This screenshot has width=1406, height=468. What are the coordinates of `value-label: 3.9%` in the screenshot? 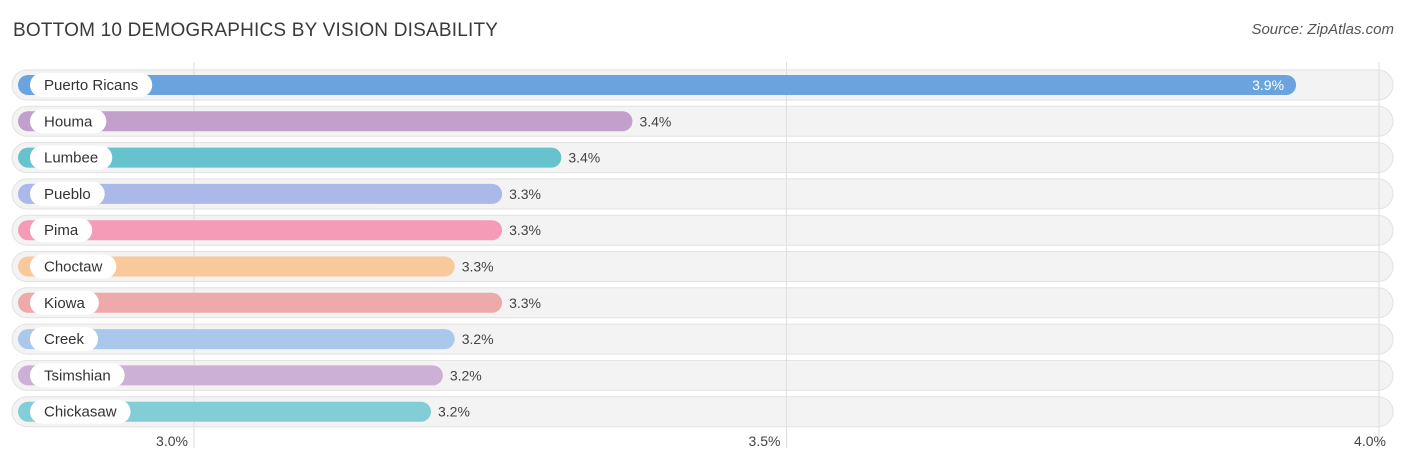 It's located at (1268, 85).